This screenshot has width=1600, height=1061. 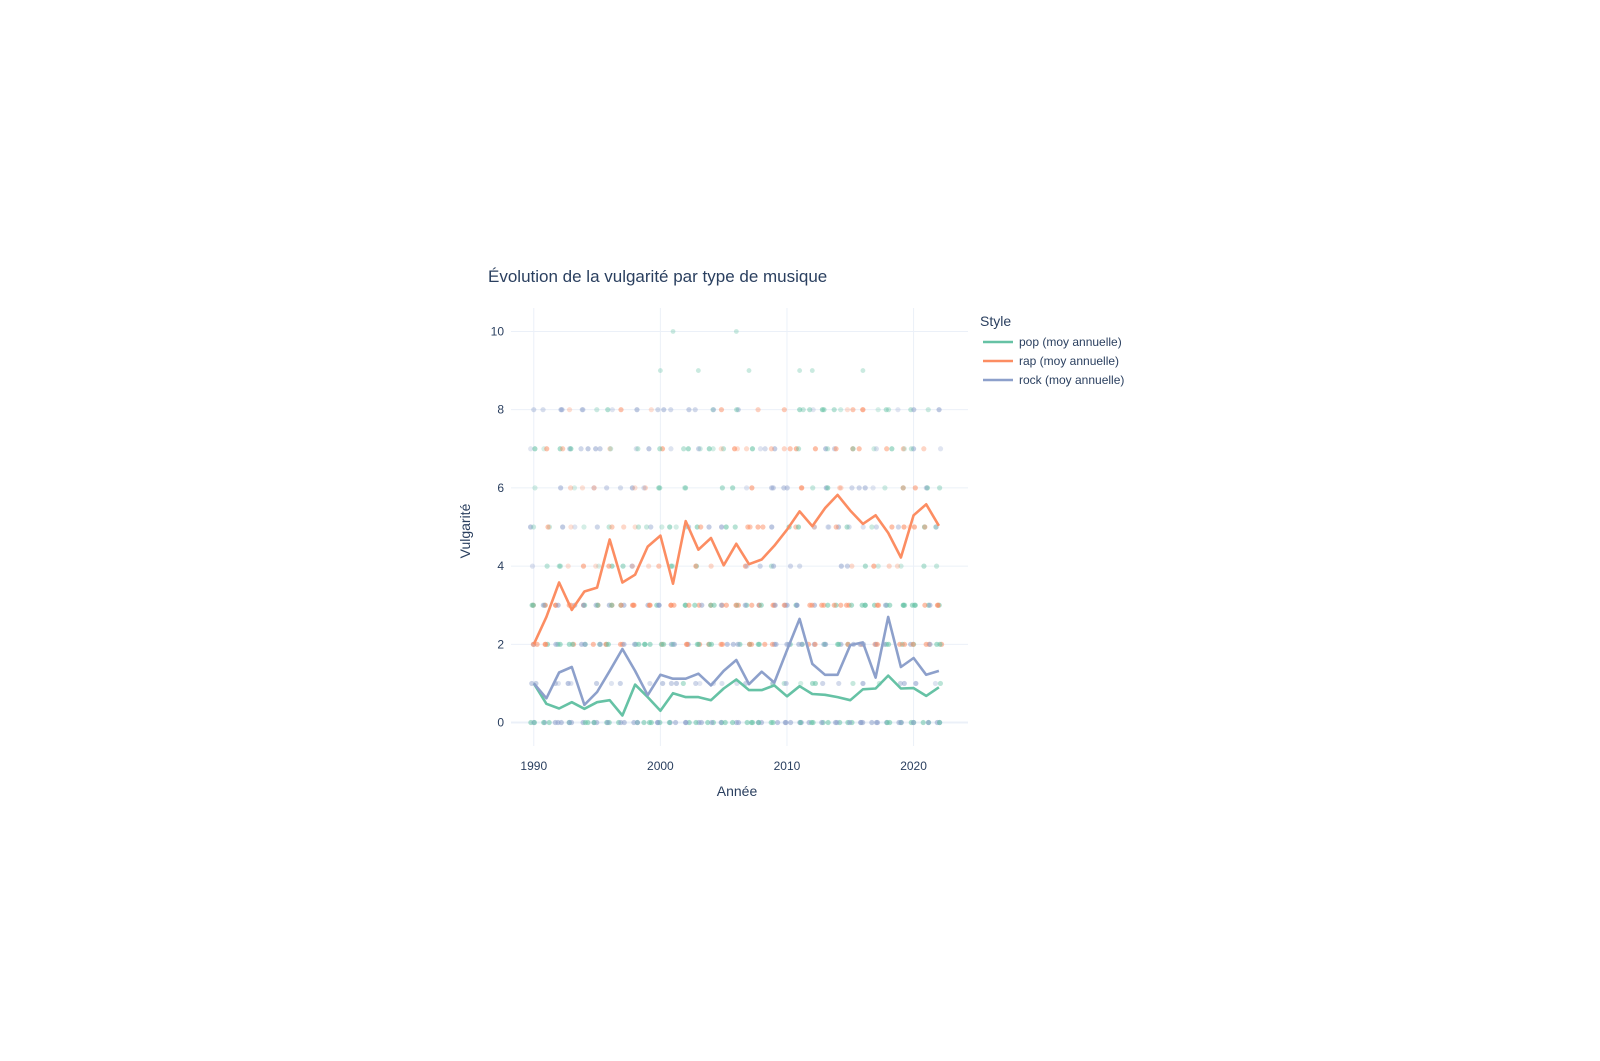 I want to click on song-points, so click(x=736, y=527).